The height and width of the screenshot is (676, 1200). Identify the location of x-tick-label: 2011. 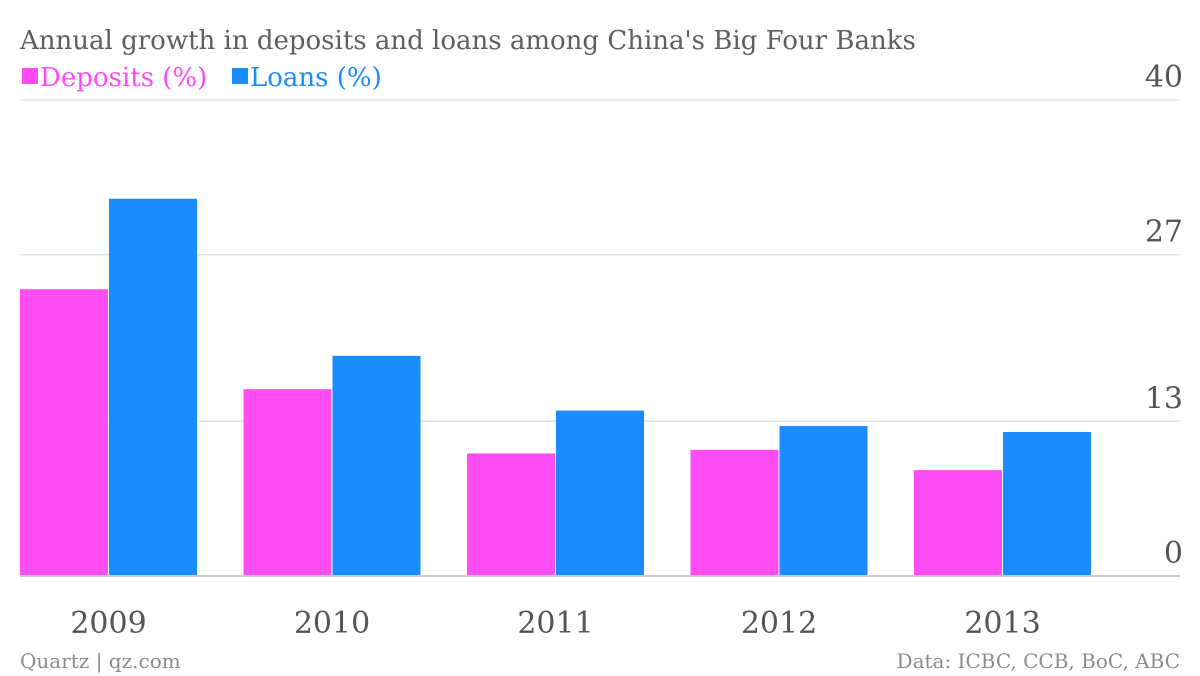
(555, 623).